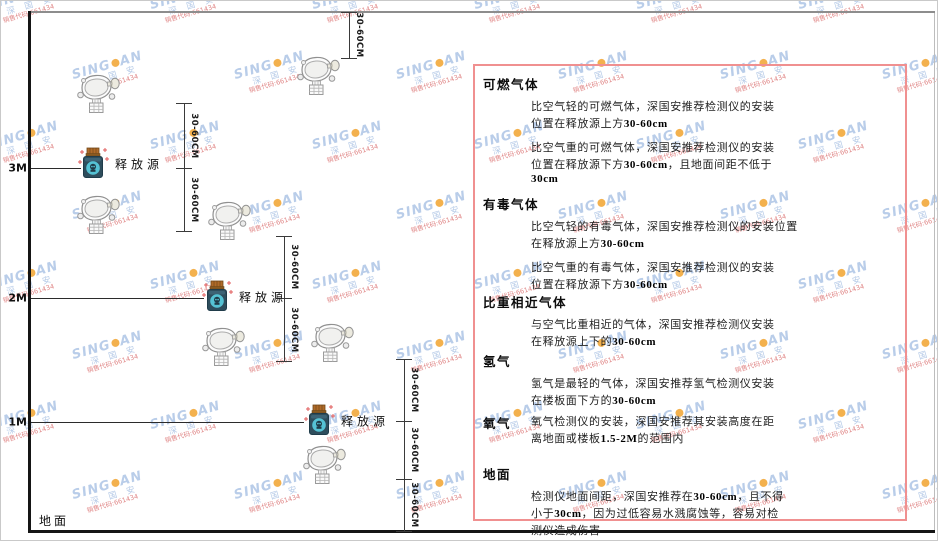 The image size is (938, 541). Describe the element at coordinates (934, 271) in the screenshot. I see `right-edge-line` at that location.